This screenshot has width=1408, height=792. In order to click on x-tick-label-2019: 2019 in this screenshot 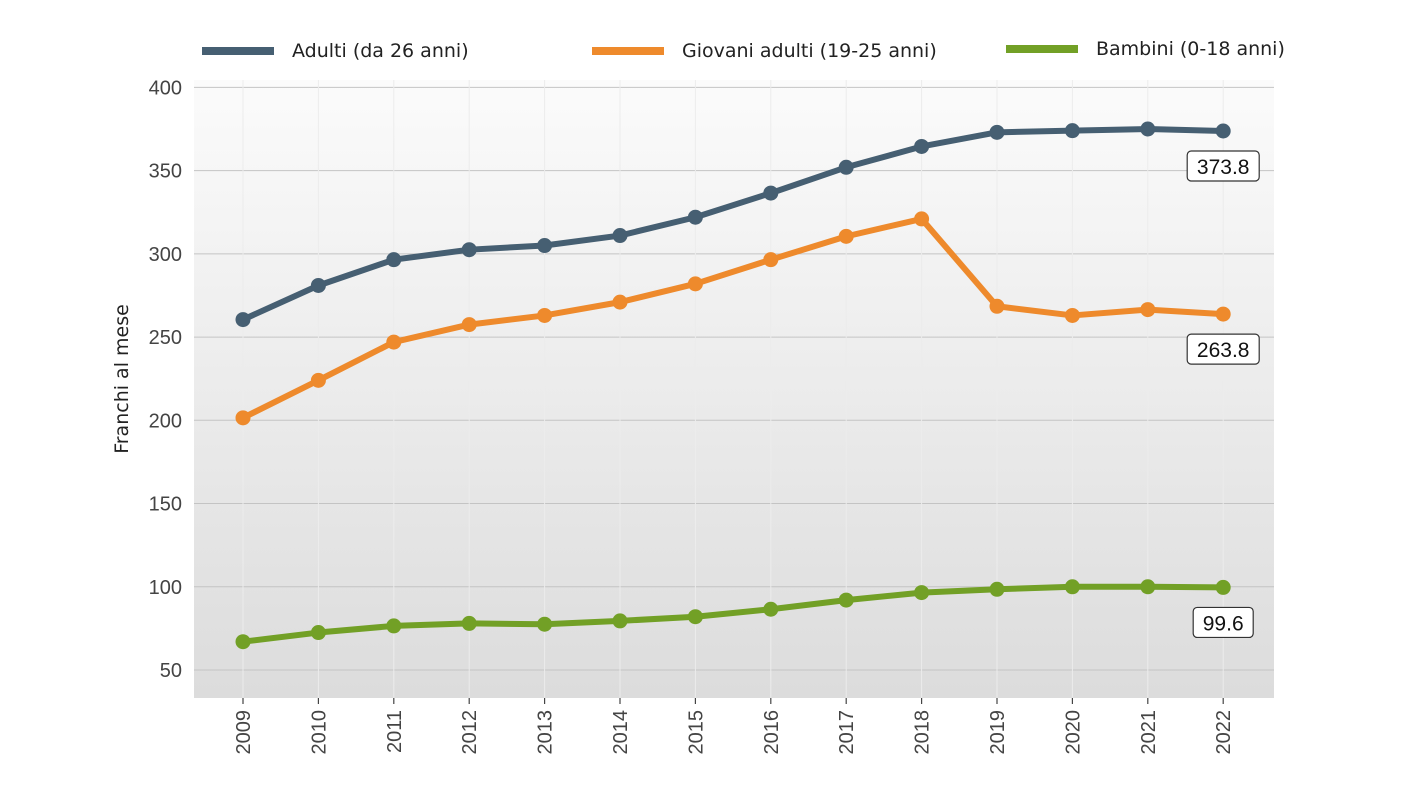, I will do `click(998, 732)`.